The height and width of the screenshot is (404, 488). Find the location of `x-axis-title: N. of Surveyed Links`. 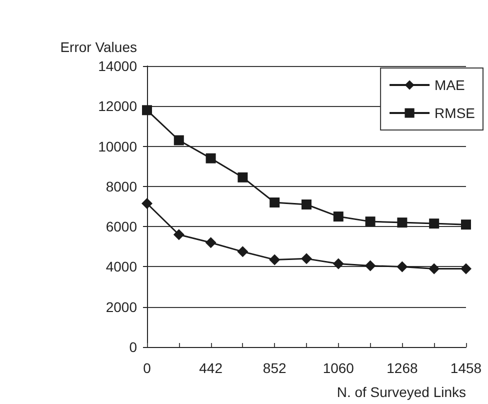

x-axis-title: N. of Surveyed Links is located at coordinates (401, 392).